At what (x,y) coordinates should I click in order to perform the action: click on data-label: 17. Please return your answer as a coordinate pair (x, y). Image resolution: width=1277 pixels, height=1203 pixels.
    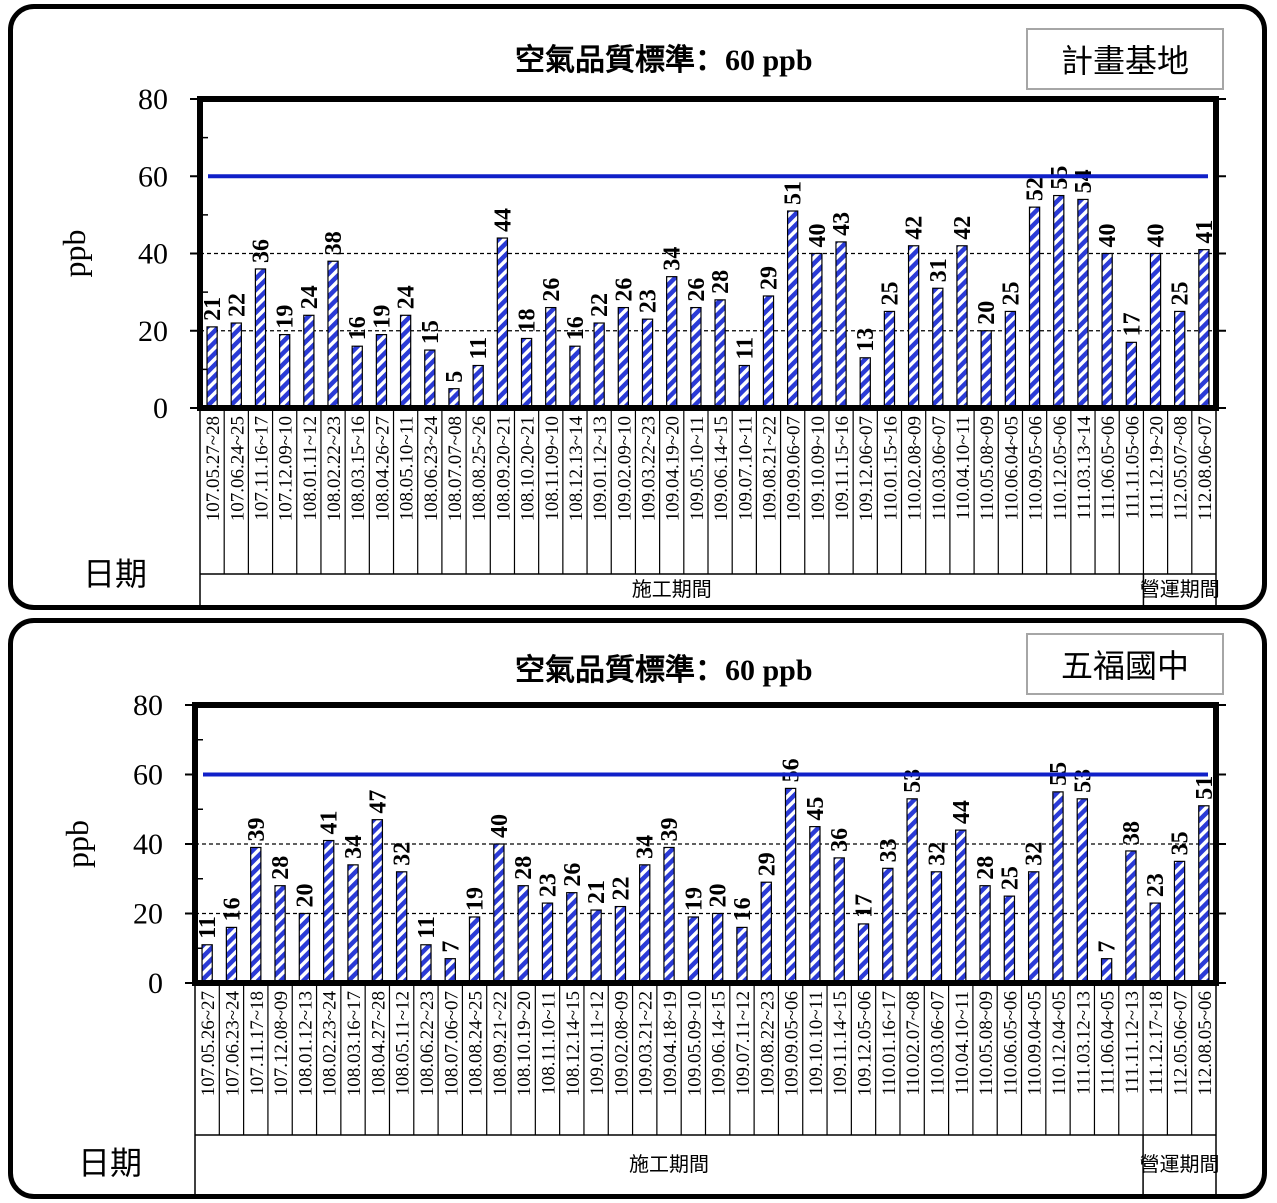
    Looking at the image, I should click on (865, 906).